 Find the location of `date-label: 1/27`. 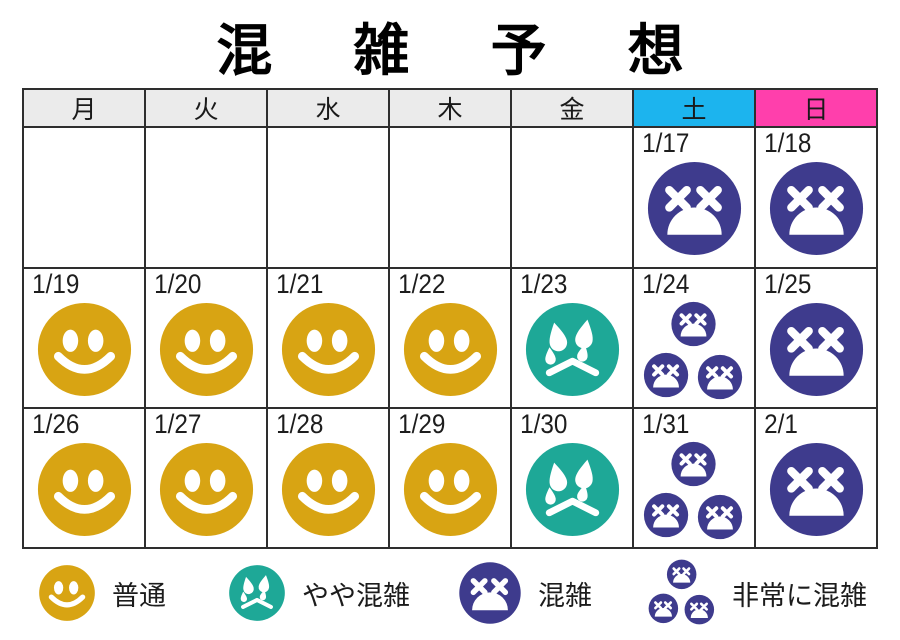

date-label: 1/27 is located at coordinates (178, 424).